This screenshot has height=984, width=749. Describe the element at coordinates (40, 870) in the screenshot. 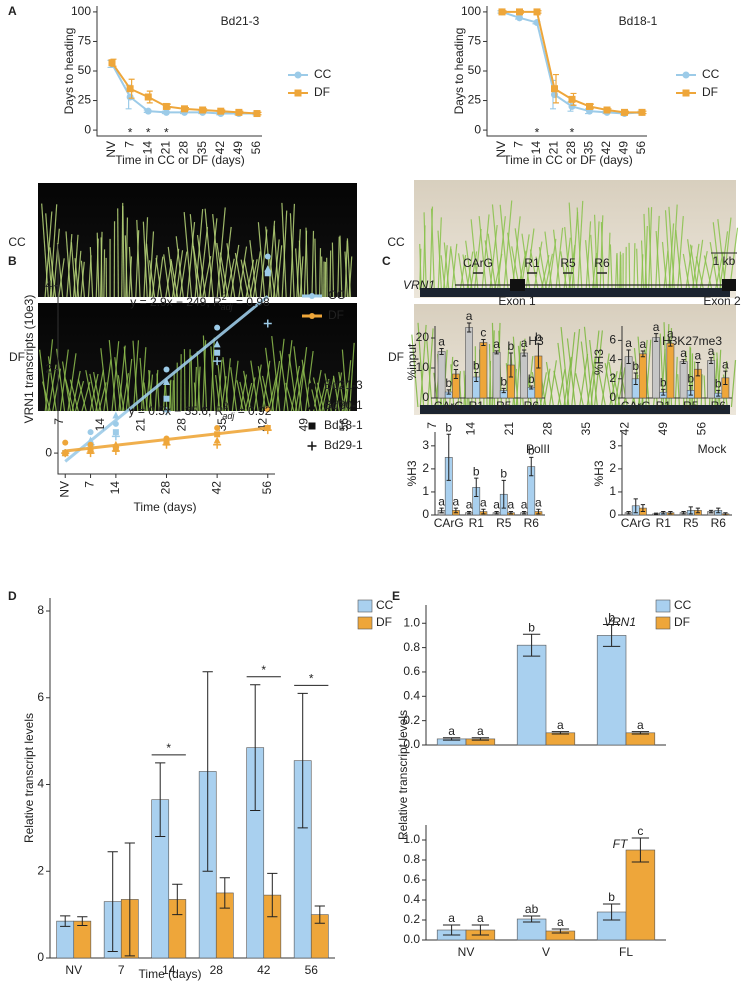

I see `y-tick-label: 2` at that location.